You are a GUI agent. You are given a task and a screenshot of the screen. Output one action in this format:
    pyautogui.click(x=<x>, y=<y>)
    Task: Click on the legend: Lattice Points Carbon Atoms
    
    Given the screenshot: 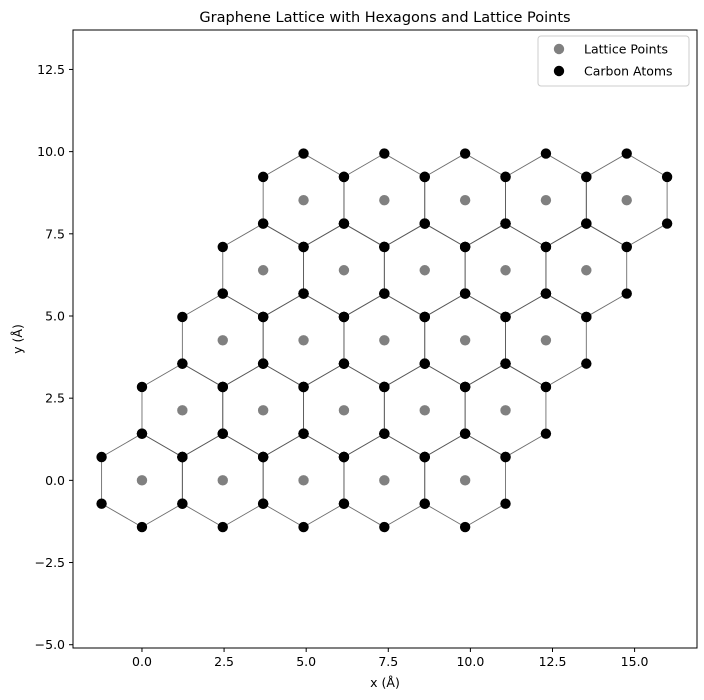 What is the action you would take?
    pyautogui.click(x=613, y=61)
    